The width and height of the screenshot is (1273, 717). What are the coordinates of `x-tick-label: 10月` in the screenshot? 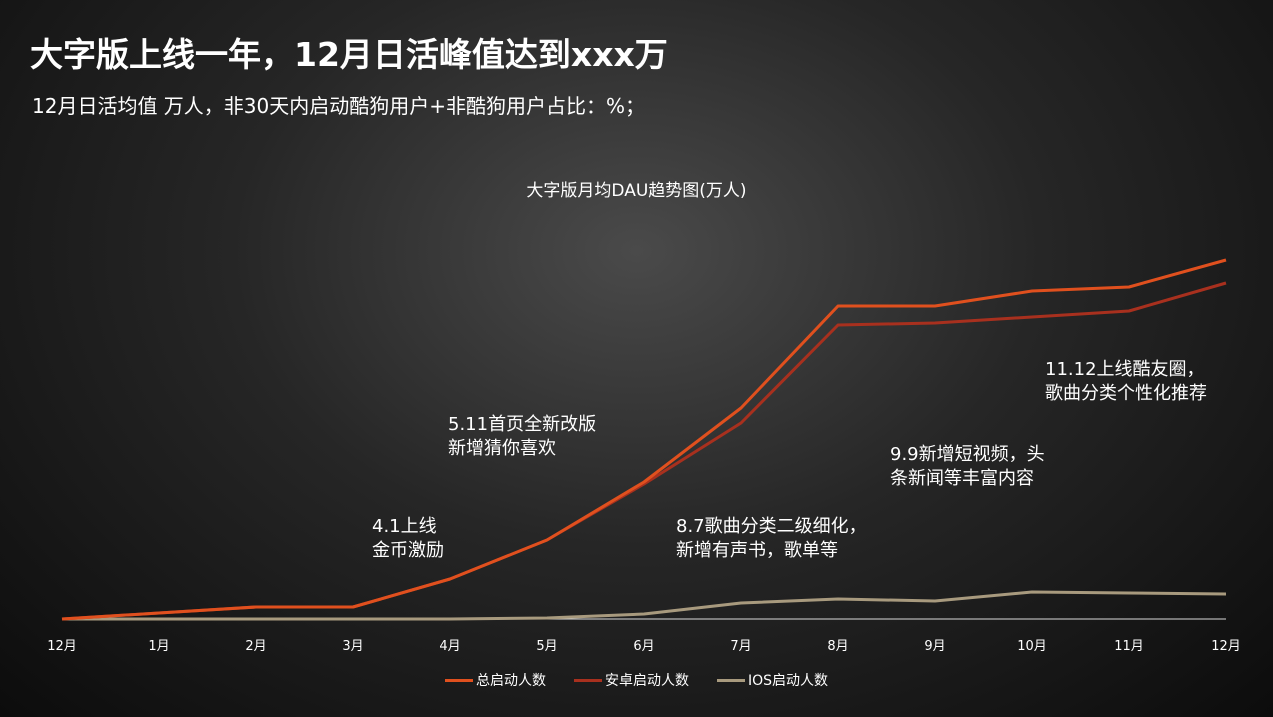 It's located at (1032, 646).